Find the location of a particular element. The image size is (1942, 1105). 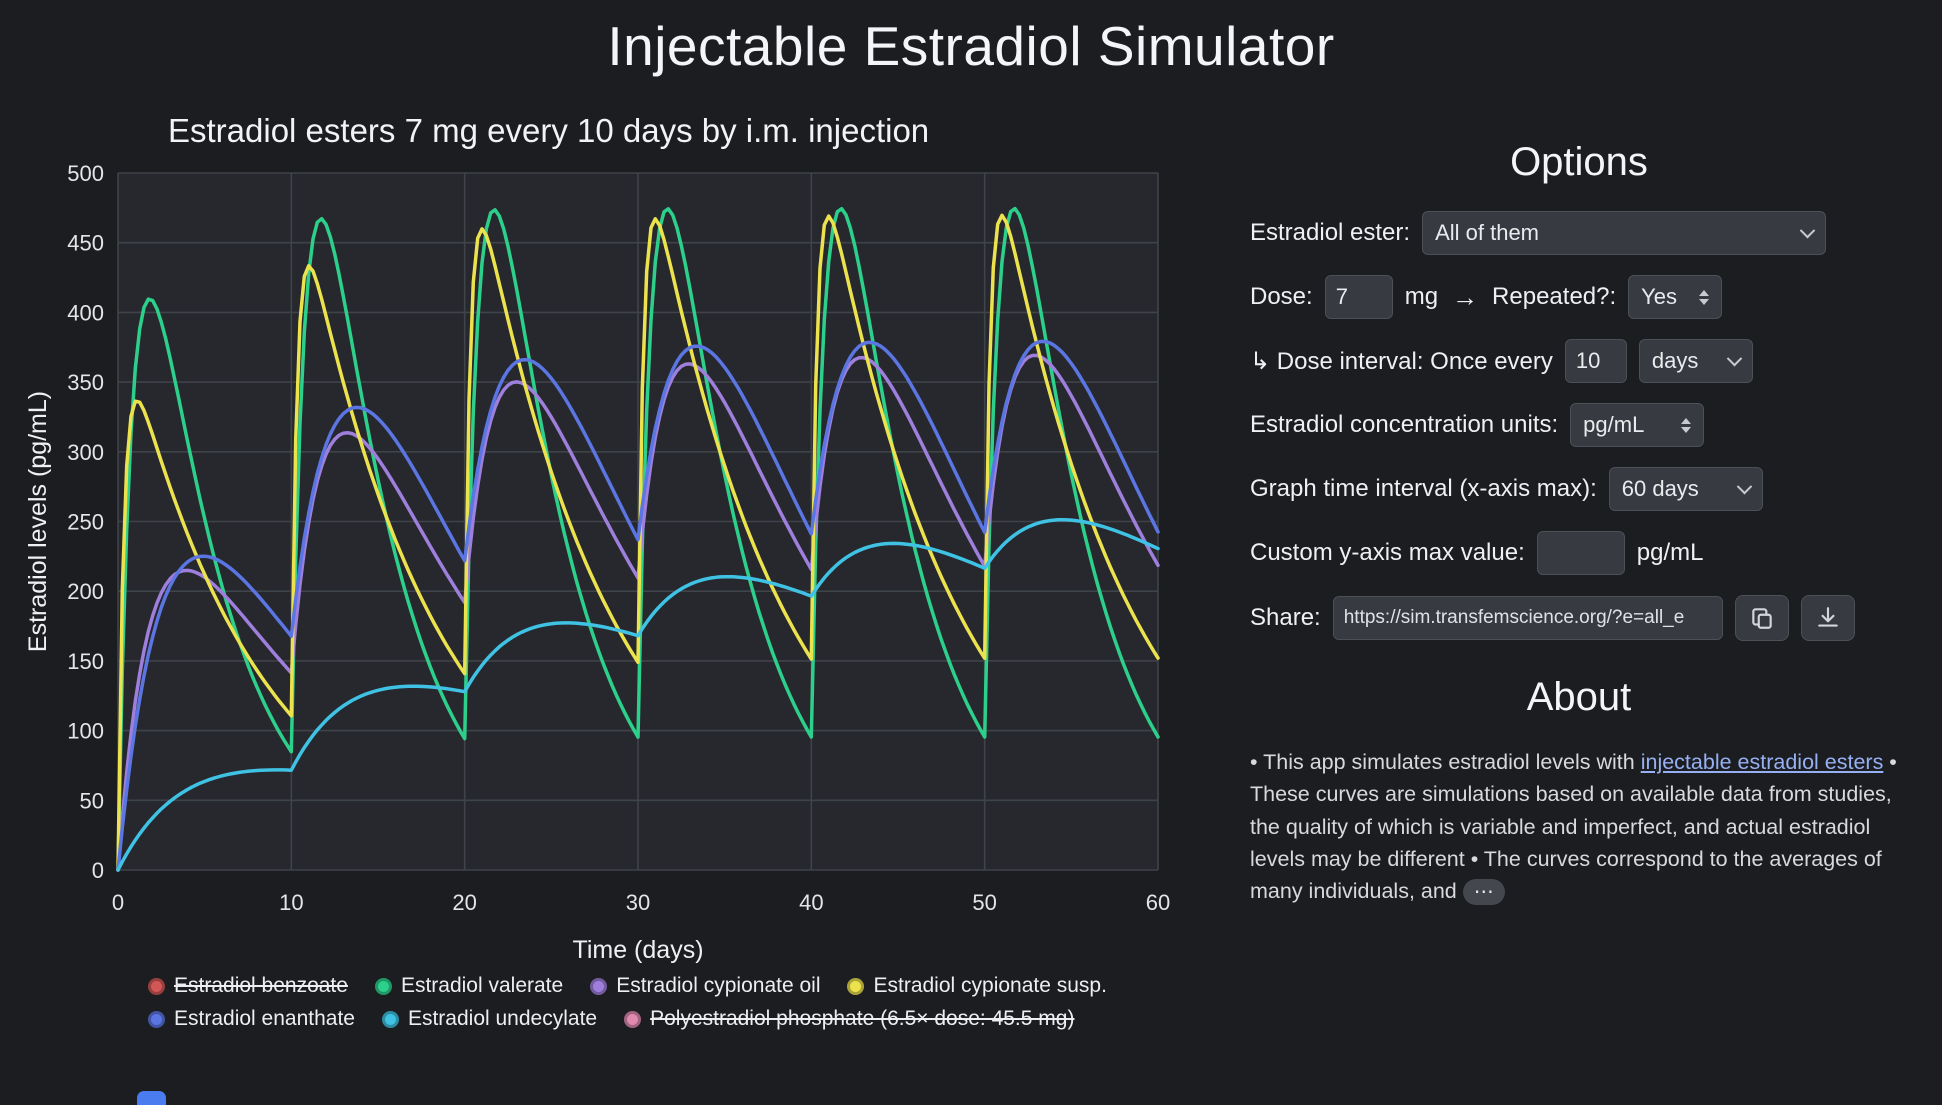

y-tick-label: 150 is located at coordinates (85, 661).